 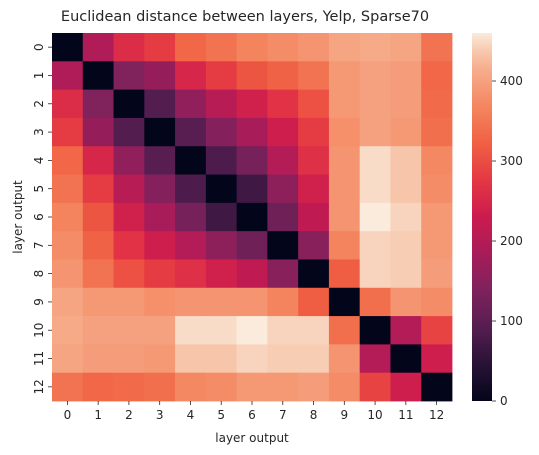 I want to click on x-axis-ticks: 0 1 2 3 4 5 6 7 8 9 10 11 12, so click(x=254, y=411).